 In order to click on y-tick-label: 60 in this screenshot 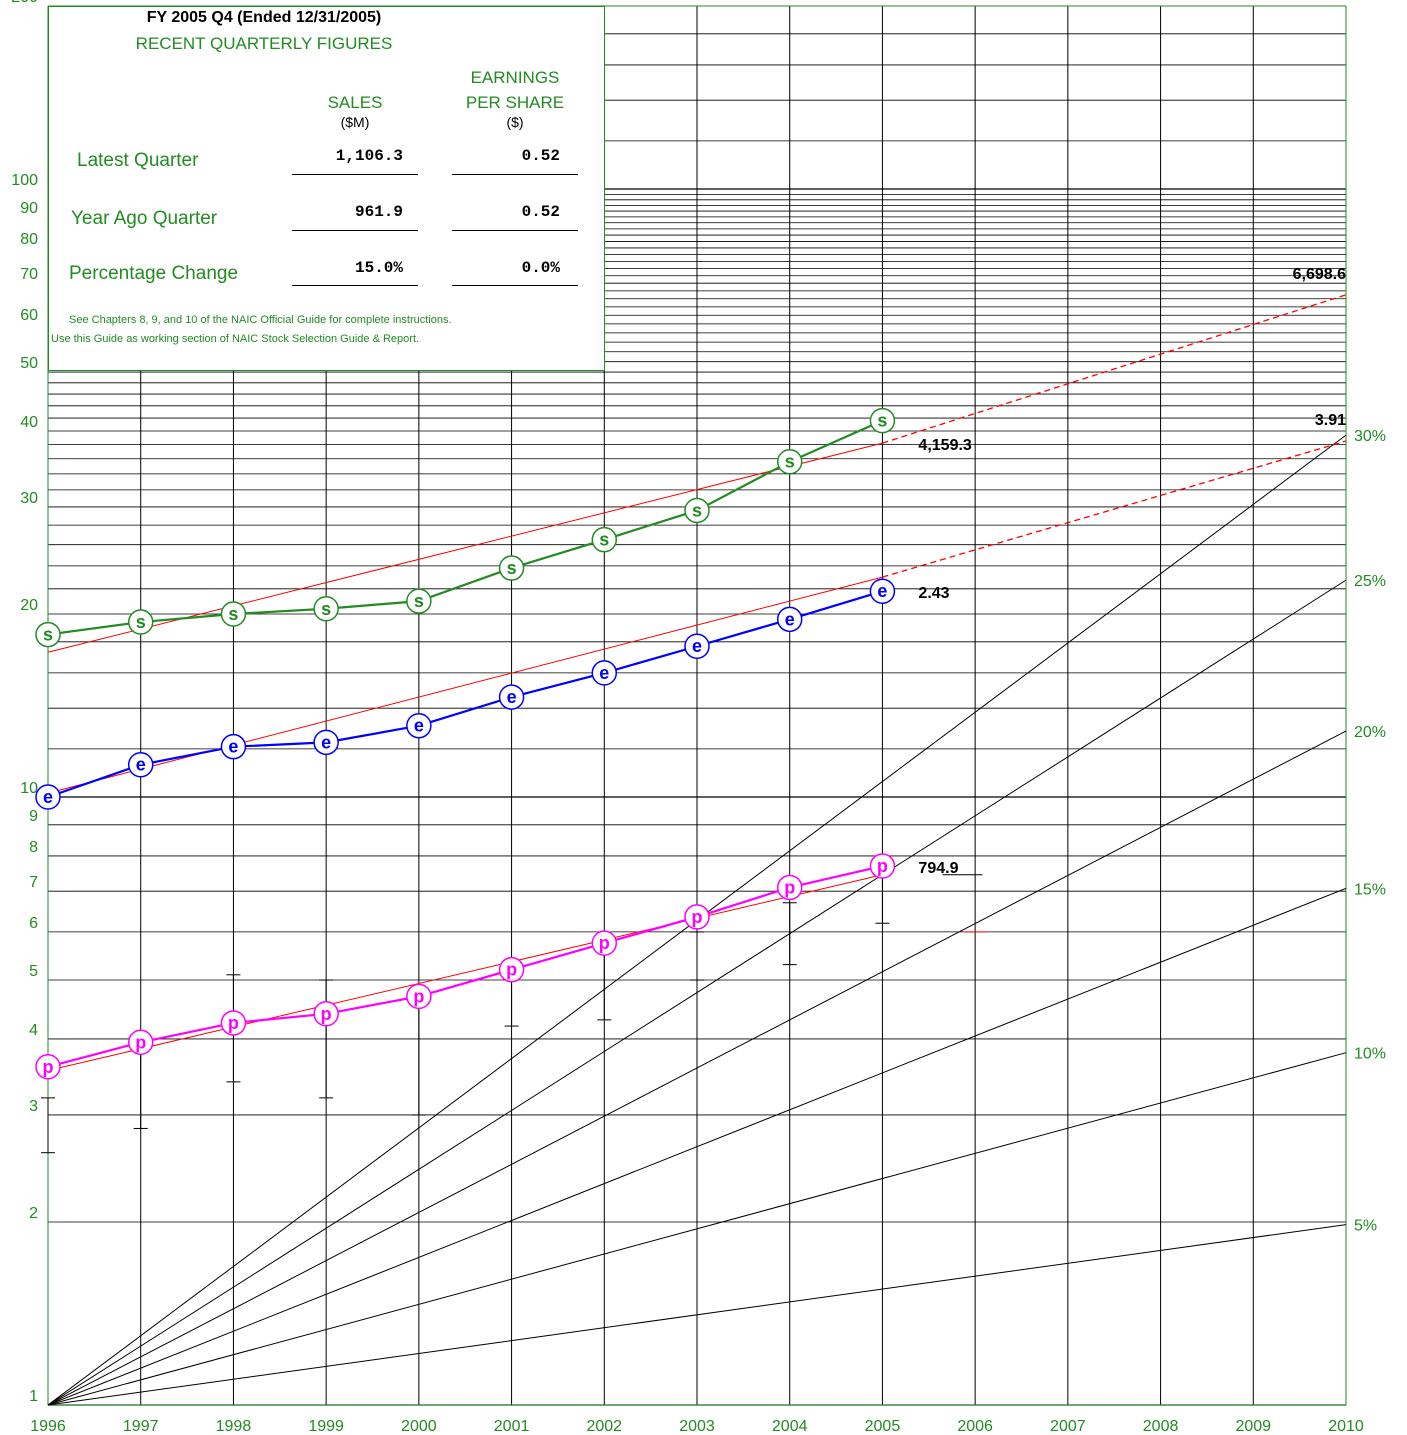, I will do `click(29, 315)`.